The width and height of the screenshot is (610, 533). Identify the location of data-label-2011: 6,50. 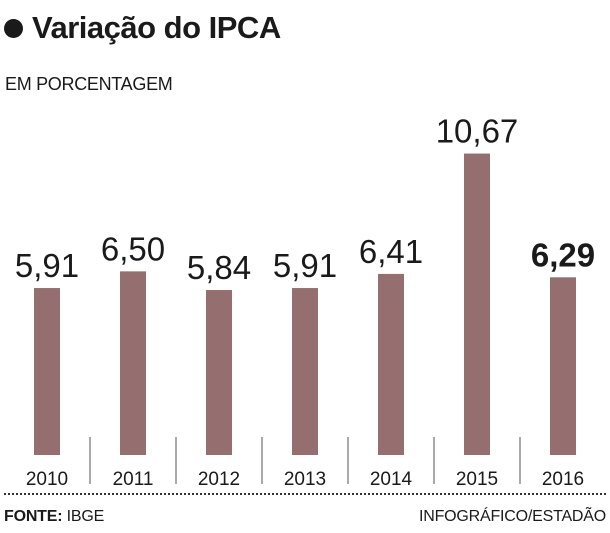
(133, 248).